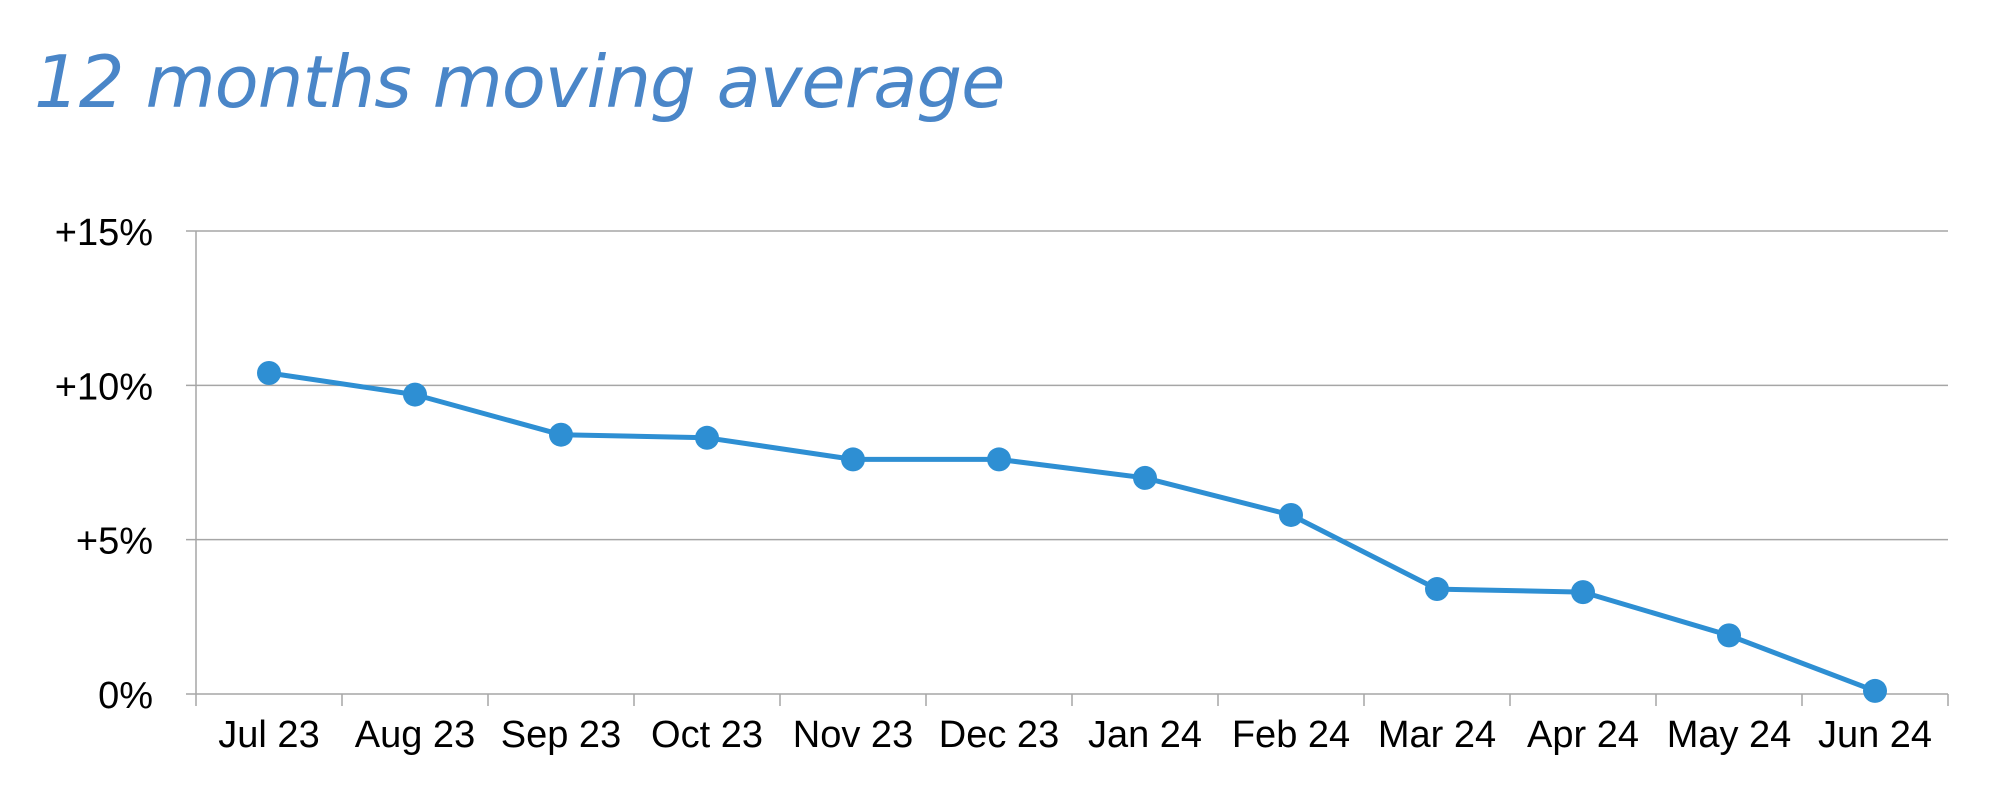 The width and height of the screenshot is (2000, 802). What do you see at coordinates (561, 735) in the screenshot?
I see `x-tick-label: Sep 23` at bounding box center [561, 735].